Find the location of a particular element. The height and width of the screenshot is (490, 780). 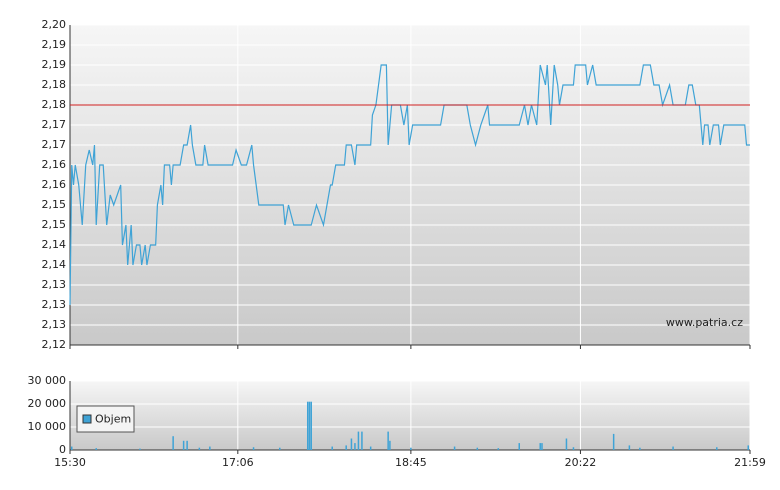

x-tick-label: 20:22 is located at coordinates (581, 462).